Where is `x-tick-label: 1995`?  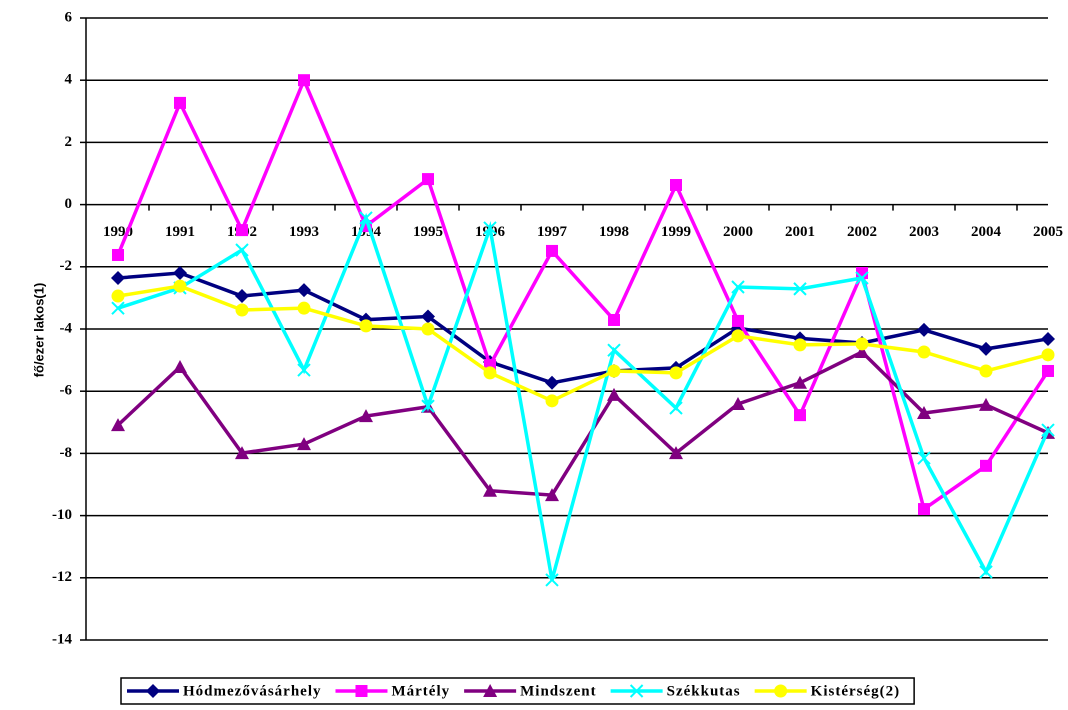
x-tick-label: 1995 is located at coordinates (428, 232).